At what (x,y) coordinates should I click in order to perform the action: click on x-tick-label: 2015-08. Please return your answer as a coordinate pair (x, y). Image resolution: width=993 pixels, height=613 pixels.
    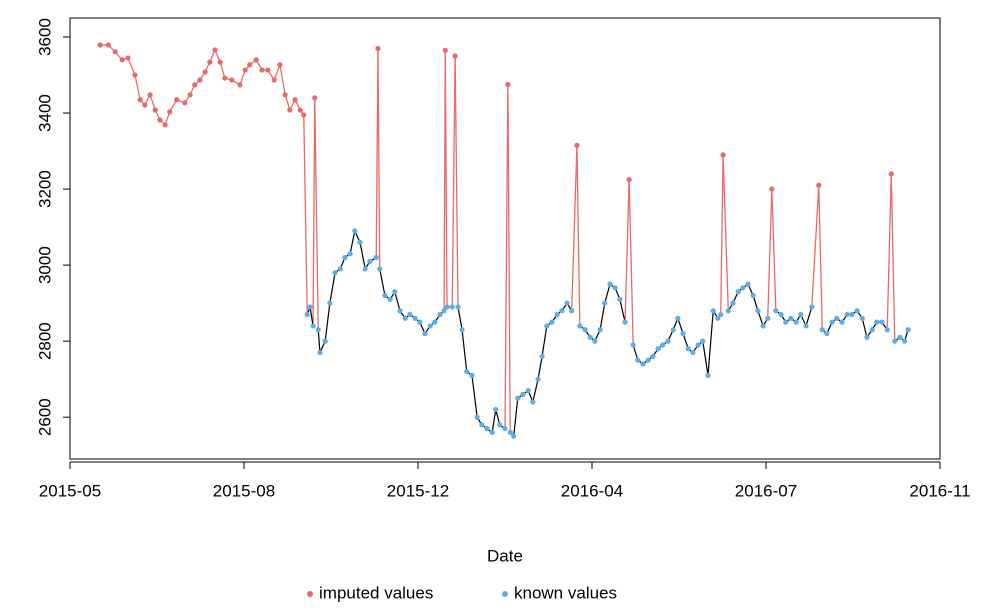
    Looking at the image, I should click on (244, 490).